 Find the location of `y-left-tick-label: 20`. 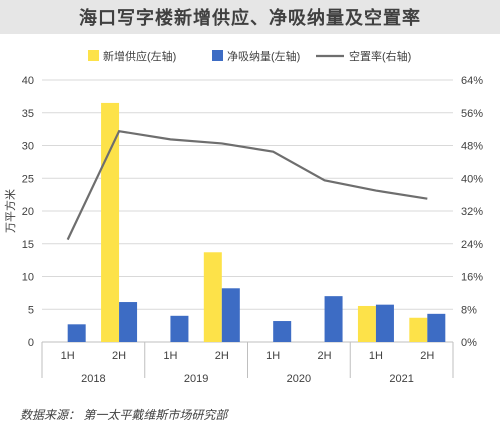

y-left-tick-label: 20 is located at coordinates (28, 212).